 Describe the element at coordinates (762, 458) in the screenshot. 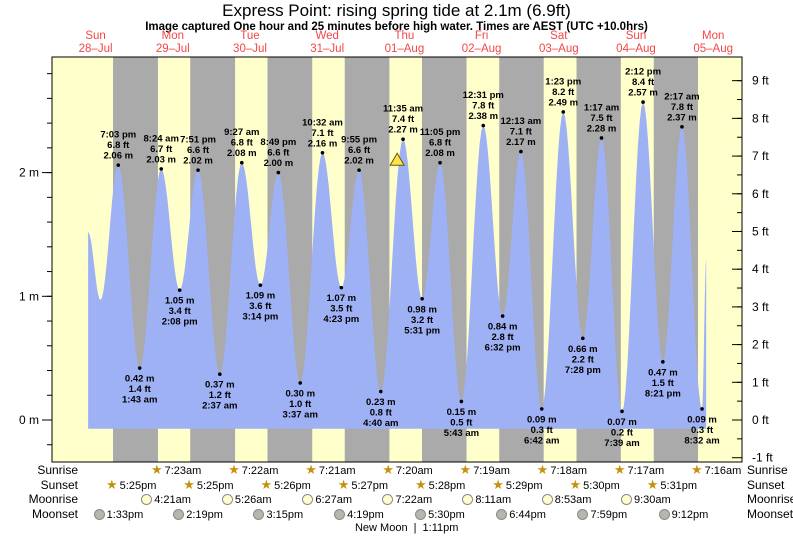

I see `right-axis-label: -1 ft` at that location.